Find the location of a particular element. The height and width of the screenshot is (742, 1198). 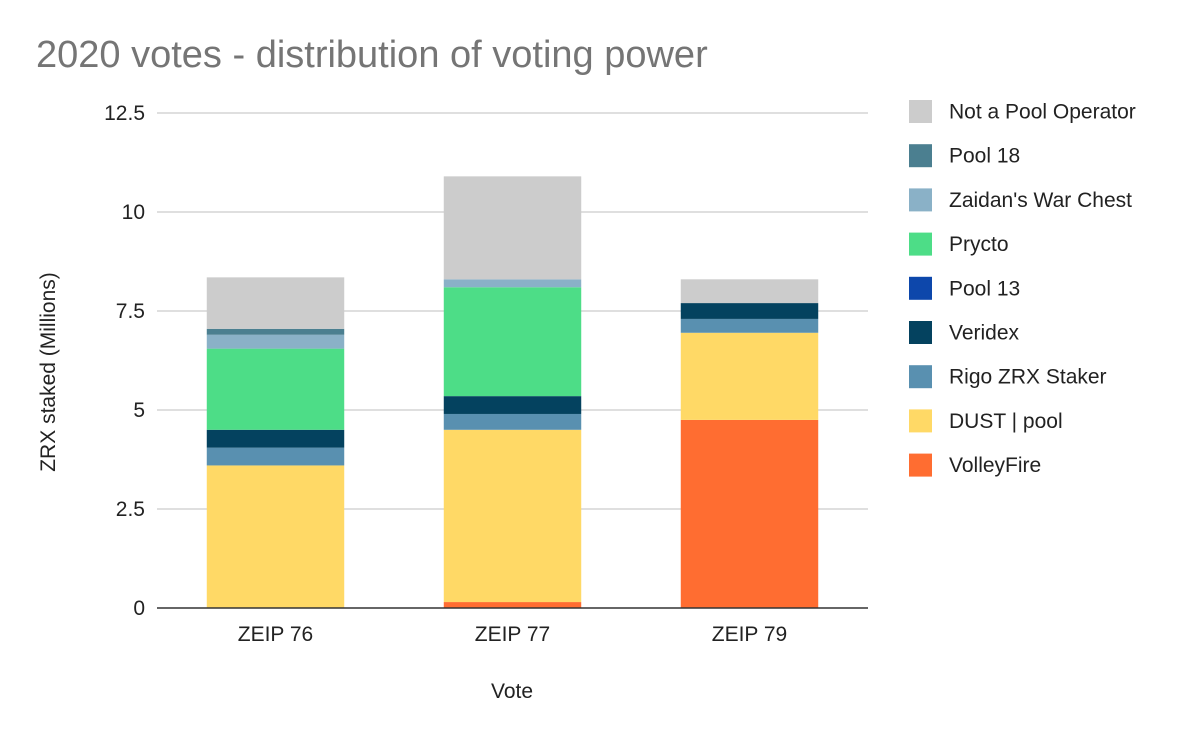

legend-label: Rigo ZRX Staker is located at coordinates (1028, 377).